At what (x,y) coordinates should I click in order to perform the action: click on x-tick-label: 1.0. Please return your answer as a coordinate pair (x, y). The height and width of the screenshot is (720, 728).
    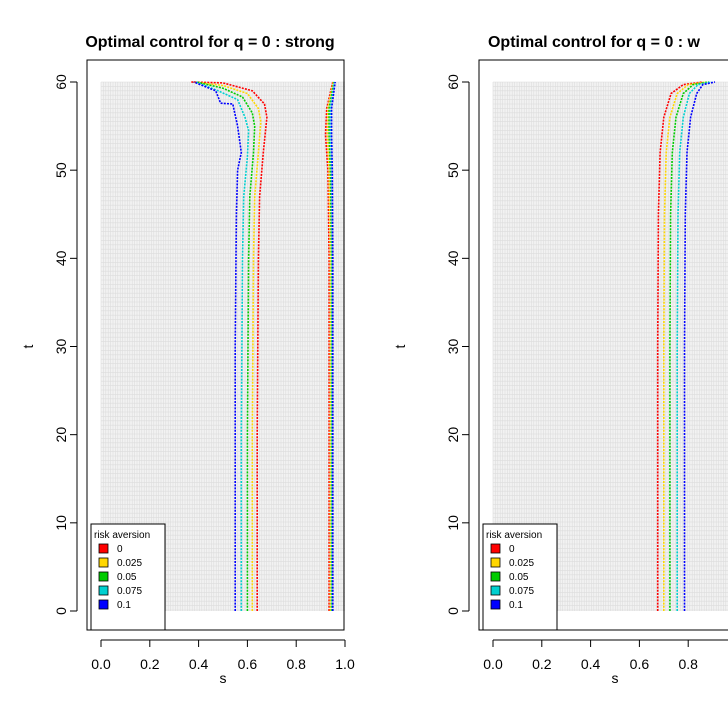
    Looking at the image, I should click on (345, 664).